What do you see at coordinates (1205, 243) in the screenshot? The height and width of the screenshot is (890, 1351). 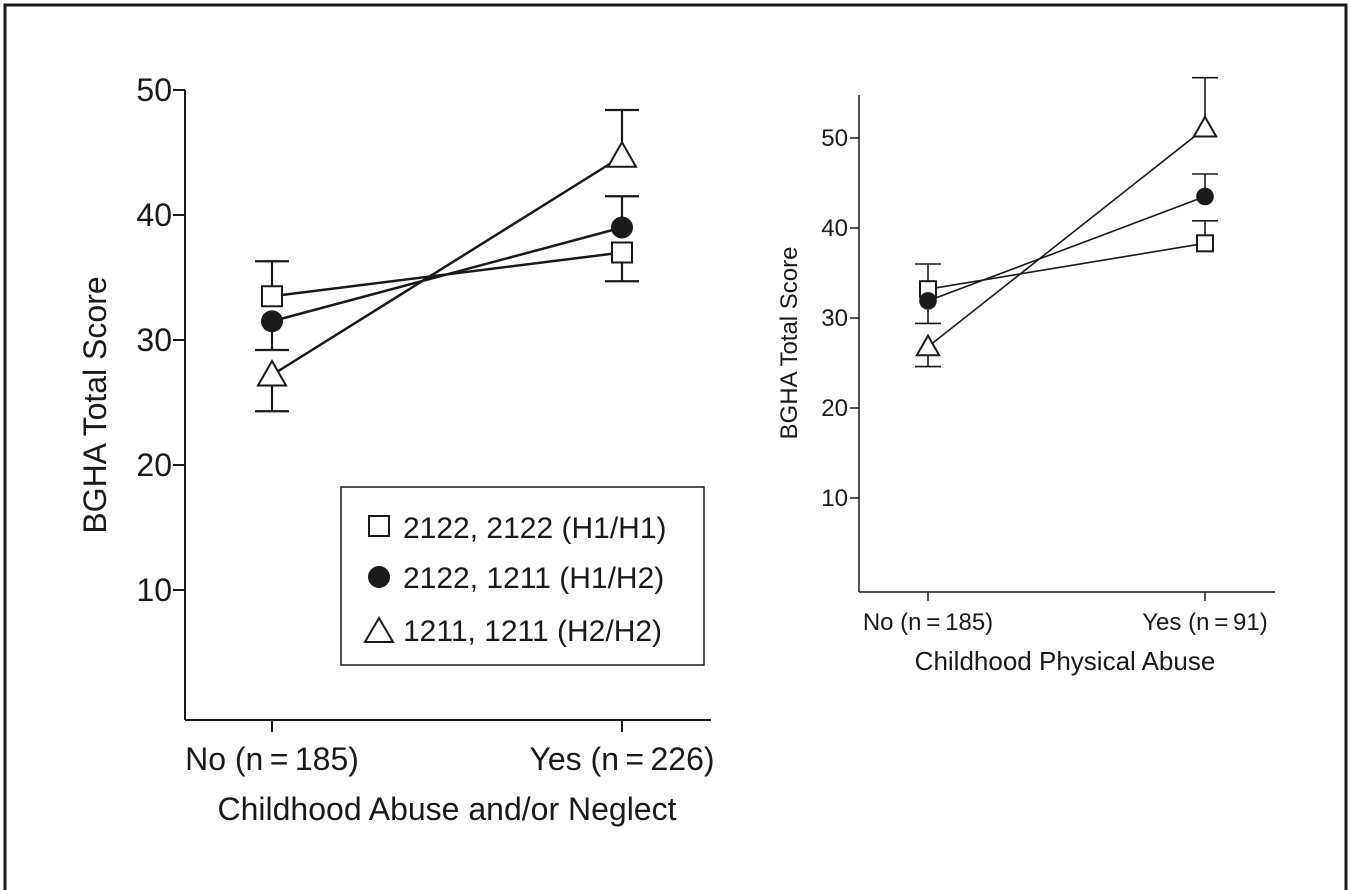 I see `right-square-marker` at bounding box center [1205, 243].